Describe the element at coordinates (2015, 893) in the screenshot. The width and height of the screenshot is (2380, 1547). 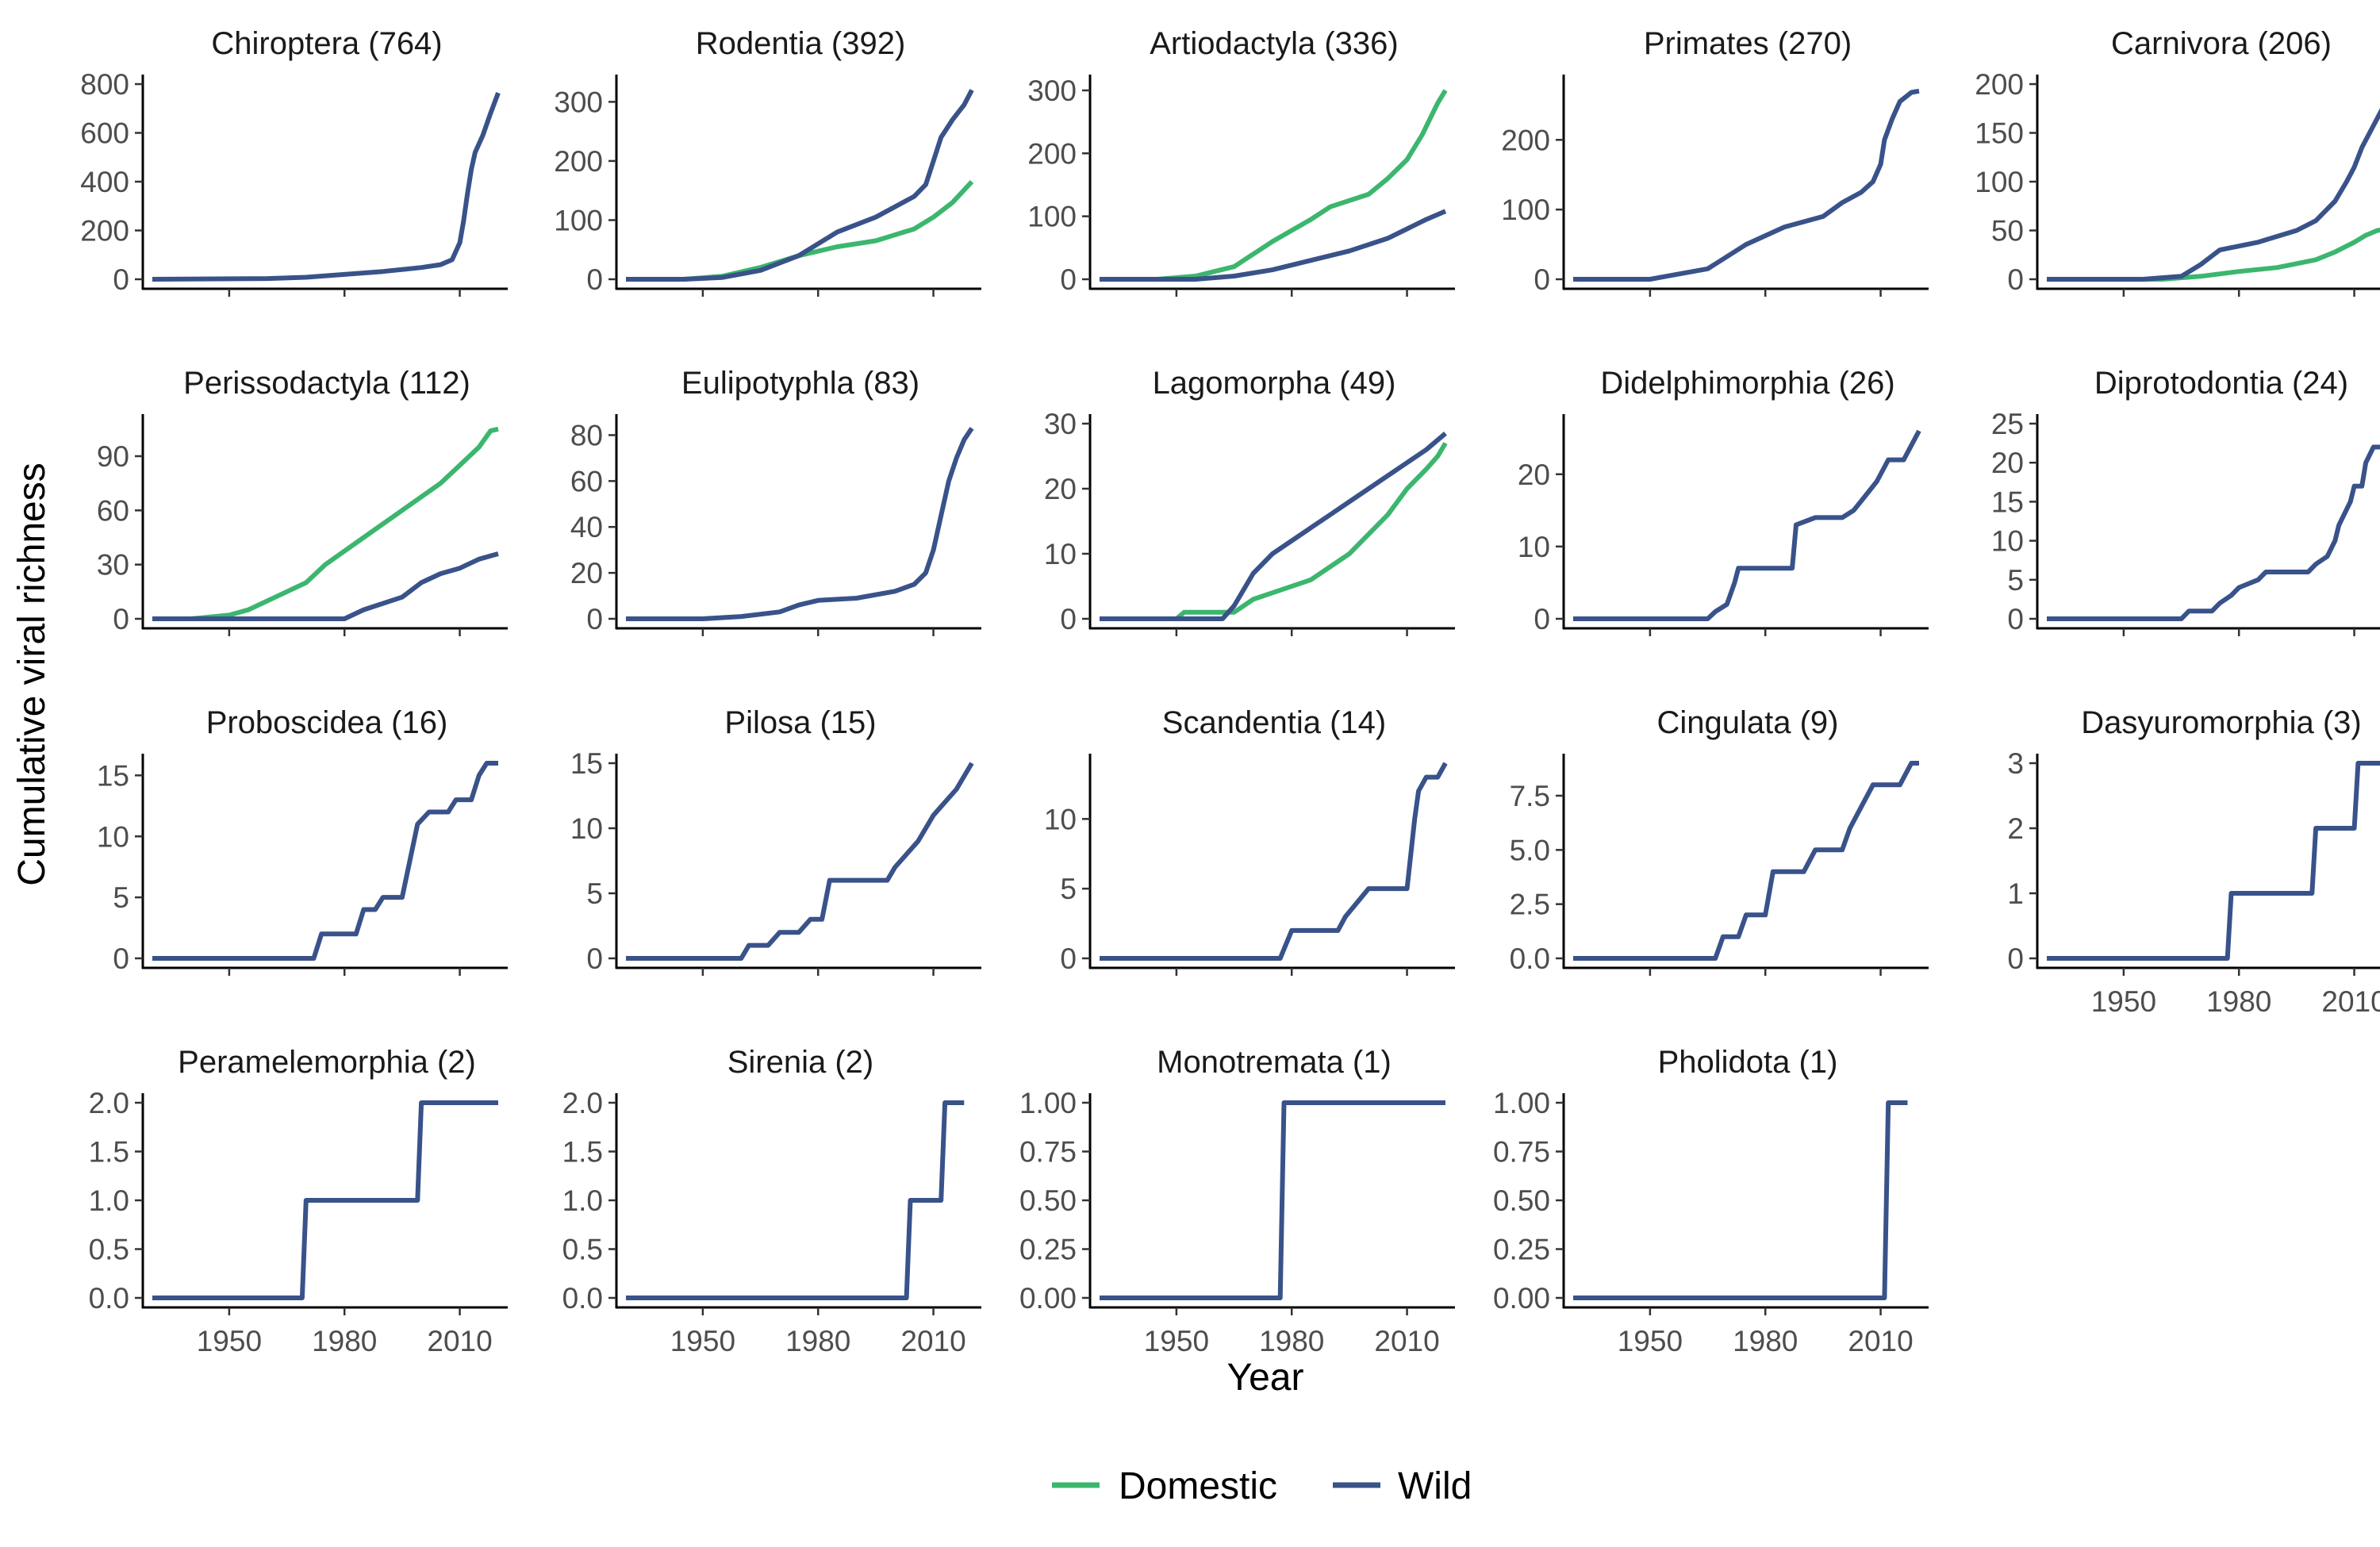
I see `y-tick-label: 1` at that location.